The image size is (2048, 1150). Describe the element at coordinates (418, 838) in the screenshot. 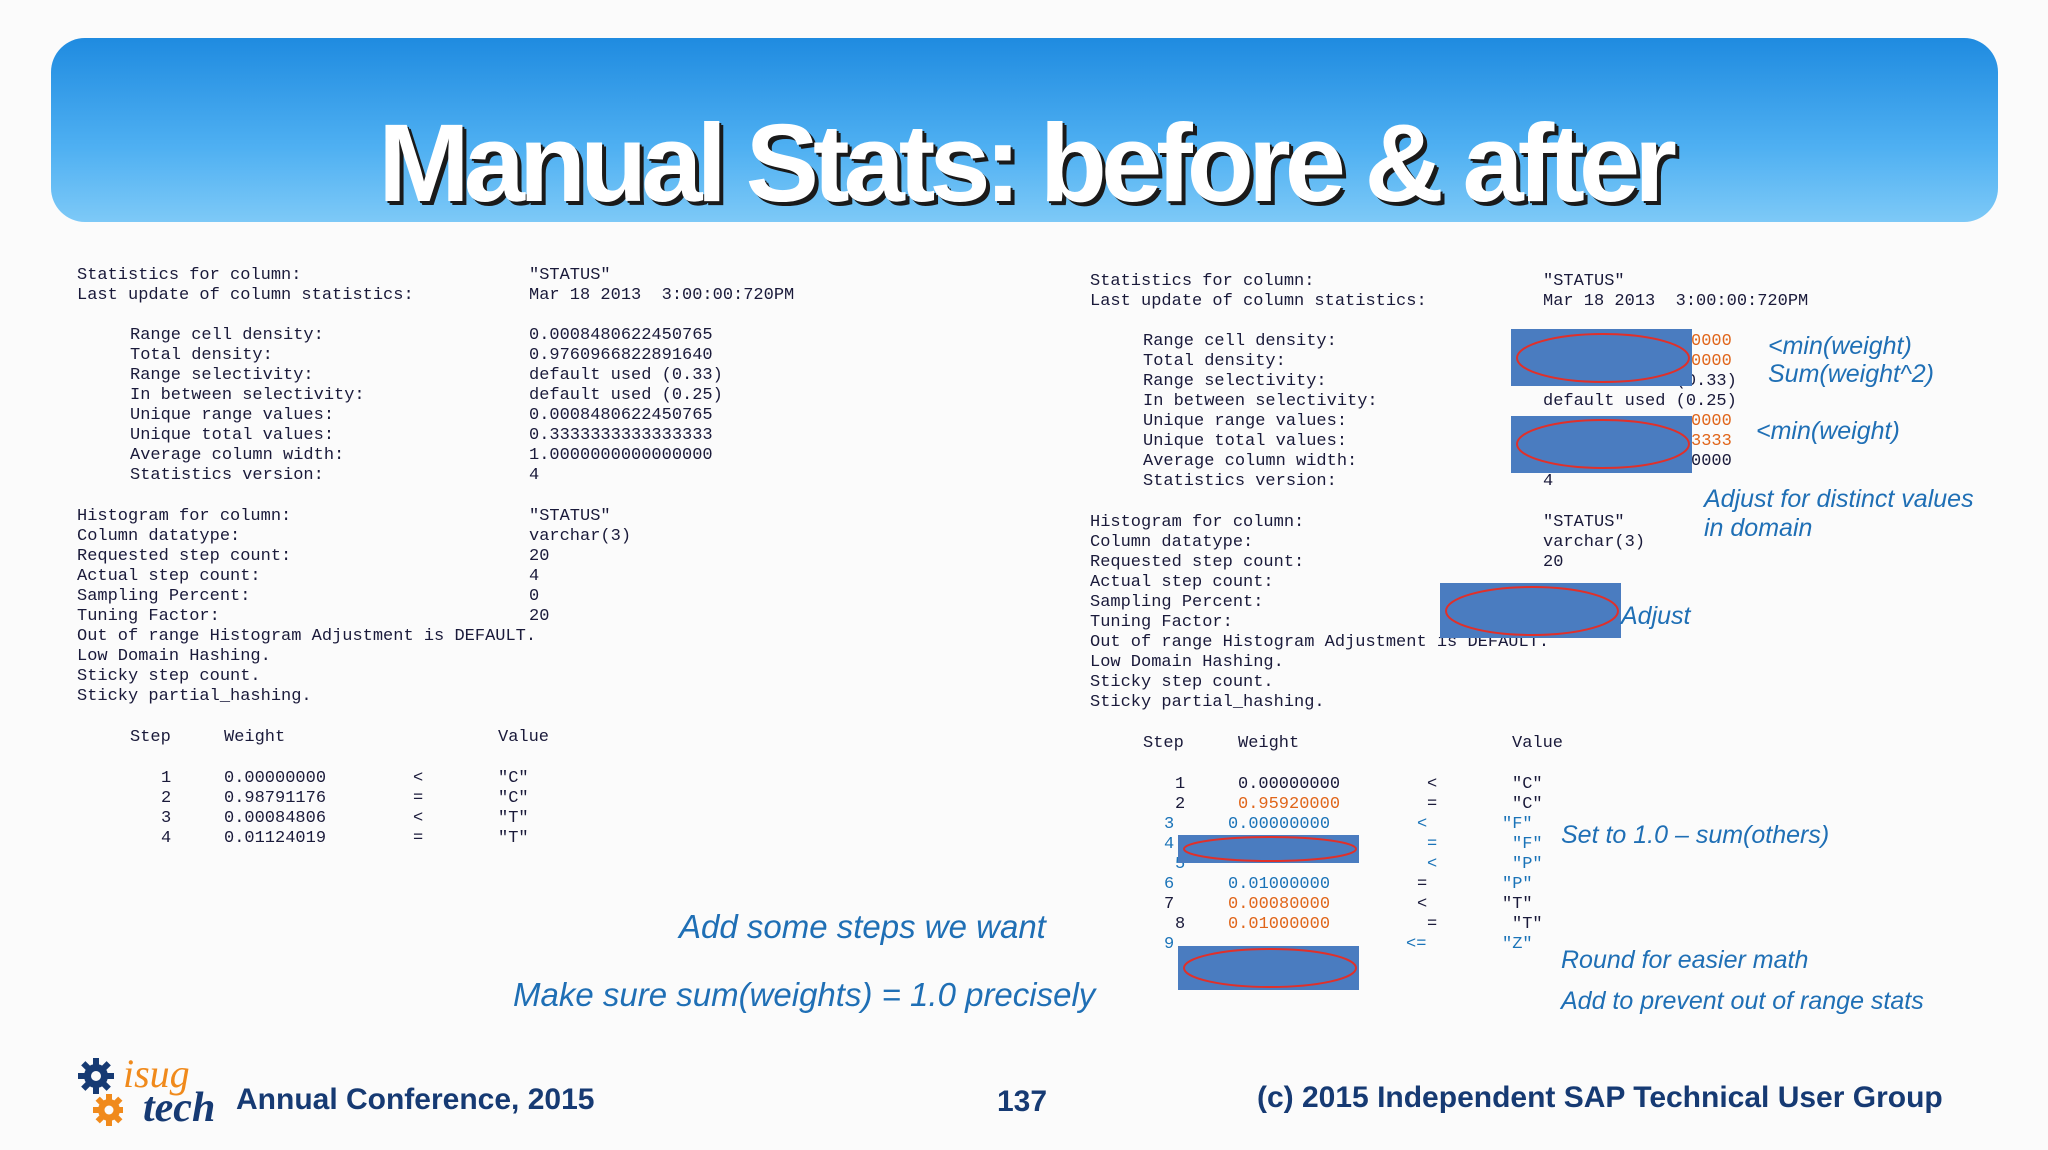

I see `left-row-op-3: =` at that location.